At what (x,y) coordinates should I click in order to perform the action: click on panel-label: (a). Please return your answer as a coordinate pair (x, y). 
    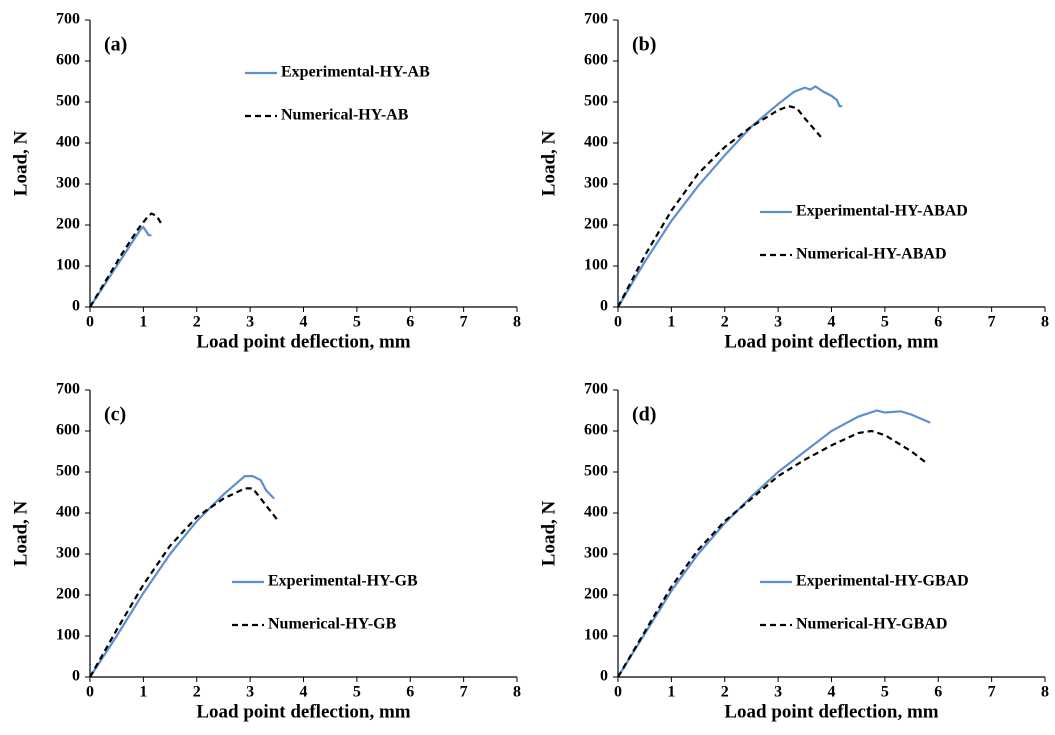
    Looking at the image, I should click on (115, 45).